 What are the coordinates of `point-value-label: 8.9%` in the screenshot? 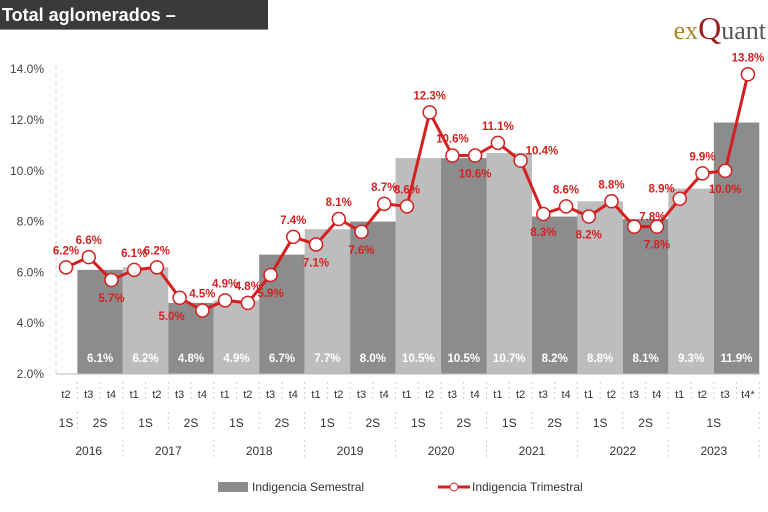 It's located at (661, 190).